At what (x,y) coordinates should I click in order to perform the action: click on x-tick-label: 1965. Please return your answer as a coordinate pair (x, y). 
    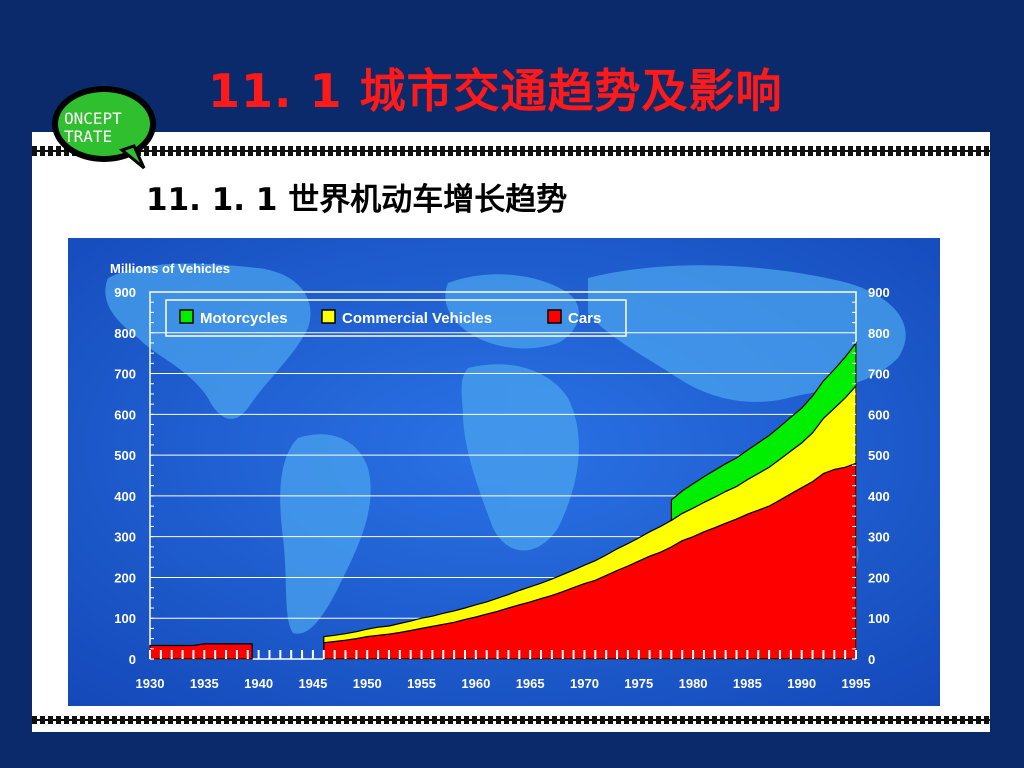
    Looking at the image, I should click on (530, 683).